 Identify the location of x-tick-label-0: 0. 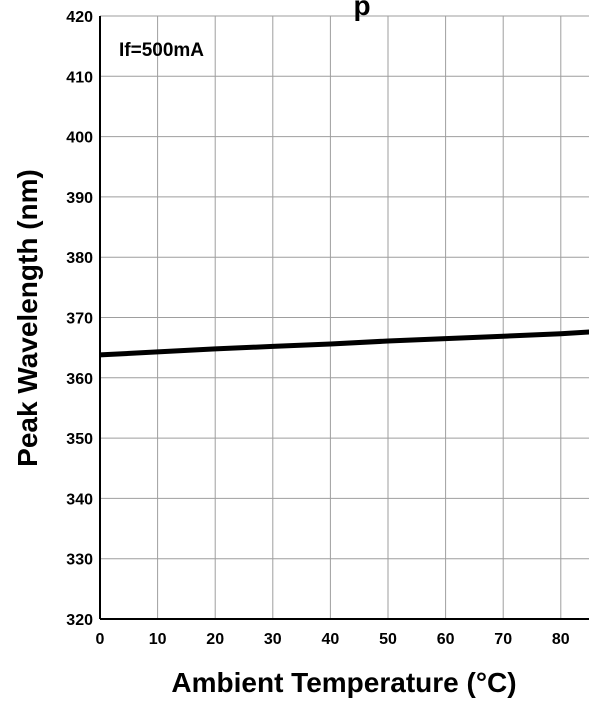
(100, 639).